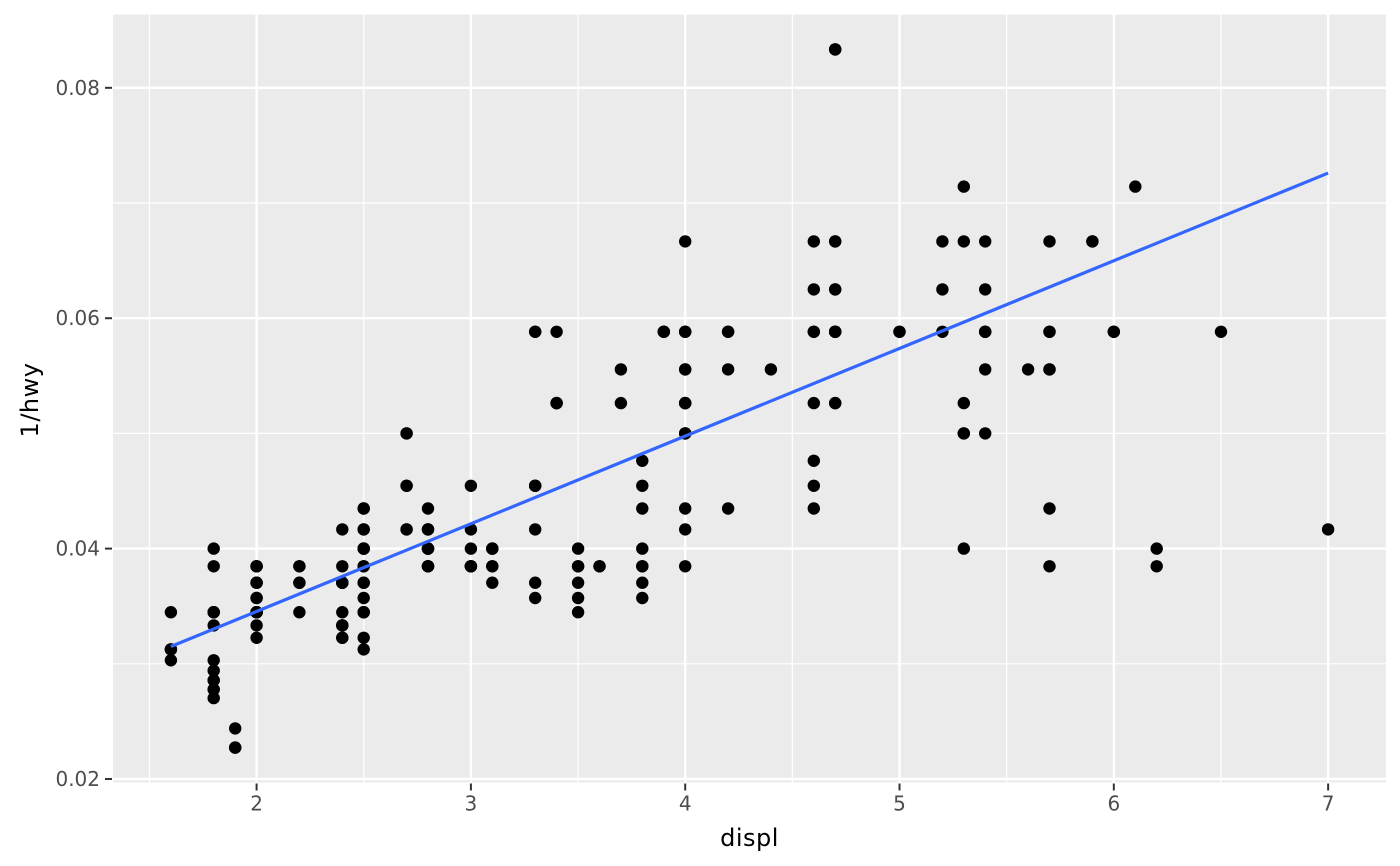 This screenshot has width=1400, height=866. What do you see at coordinates (792, 804) in the screenshot?
I see `x-tick-labels: 2 3 4 5 6 7` at bounding box center [792, 804].